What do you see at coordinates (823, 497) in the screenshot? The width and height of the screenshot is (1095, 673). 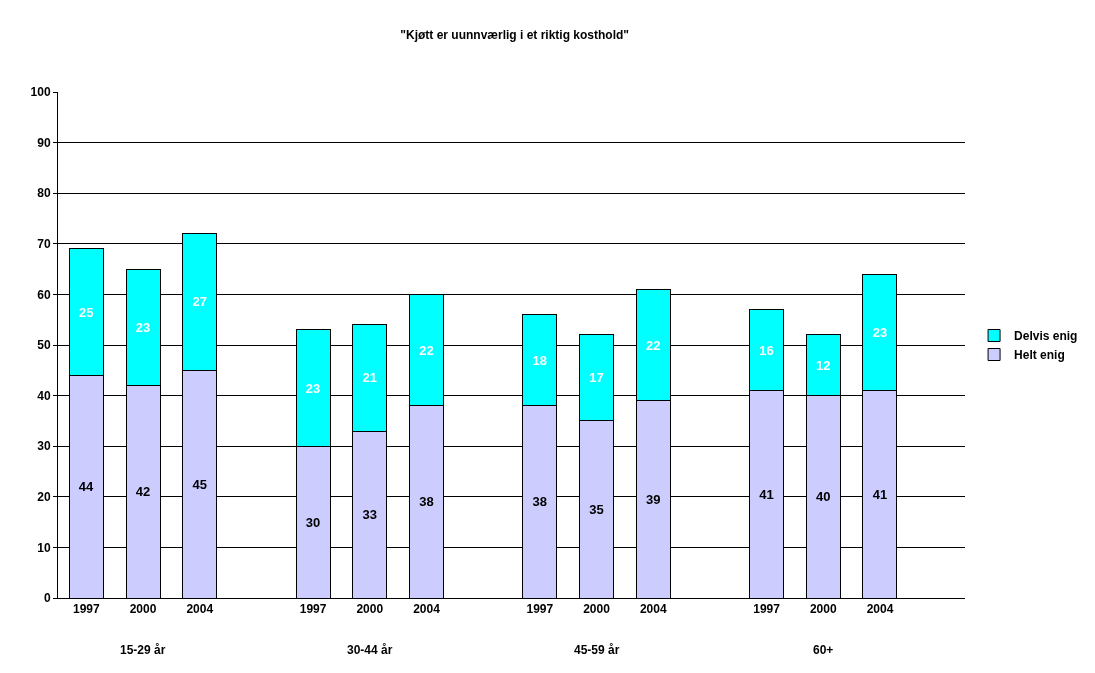 I see `data-label: 40` at bounding box center [823, 497].